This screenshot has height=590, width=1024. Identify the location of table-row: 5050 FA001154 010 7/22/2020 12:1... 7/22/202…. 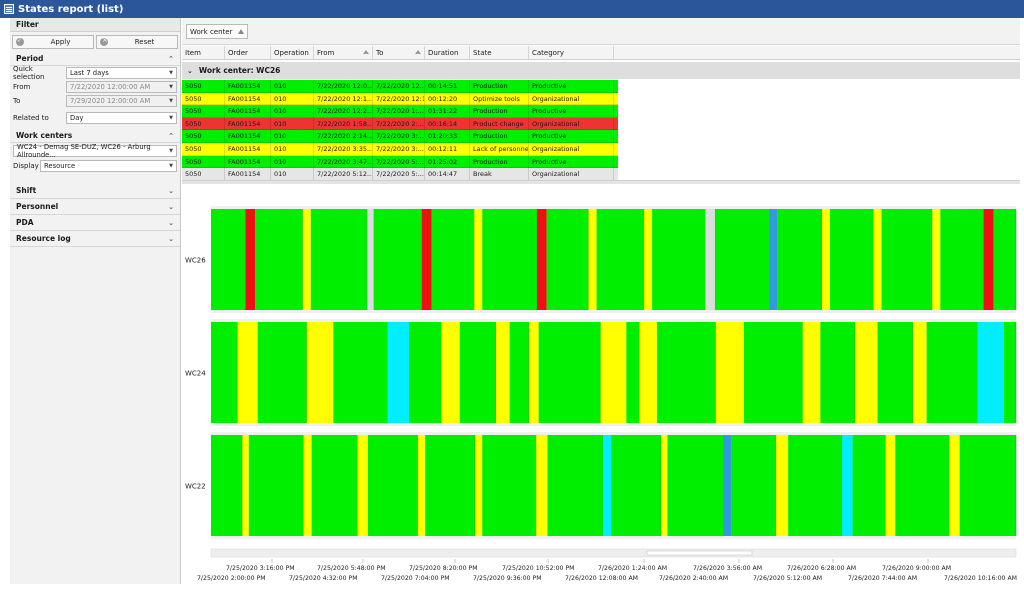
(400, 99).